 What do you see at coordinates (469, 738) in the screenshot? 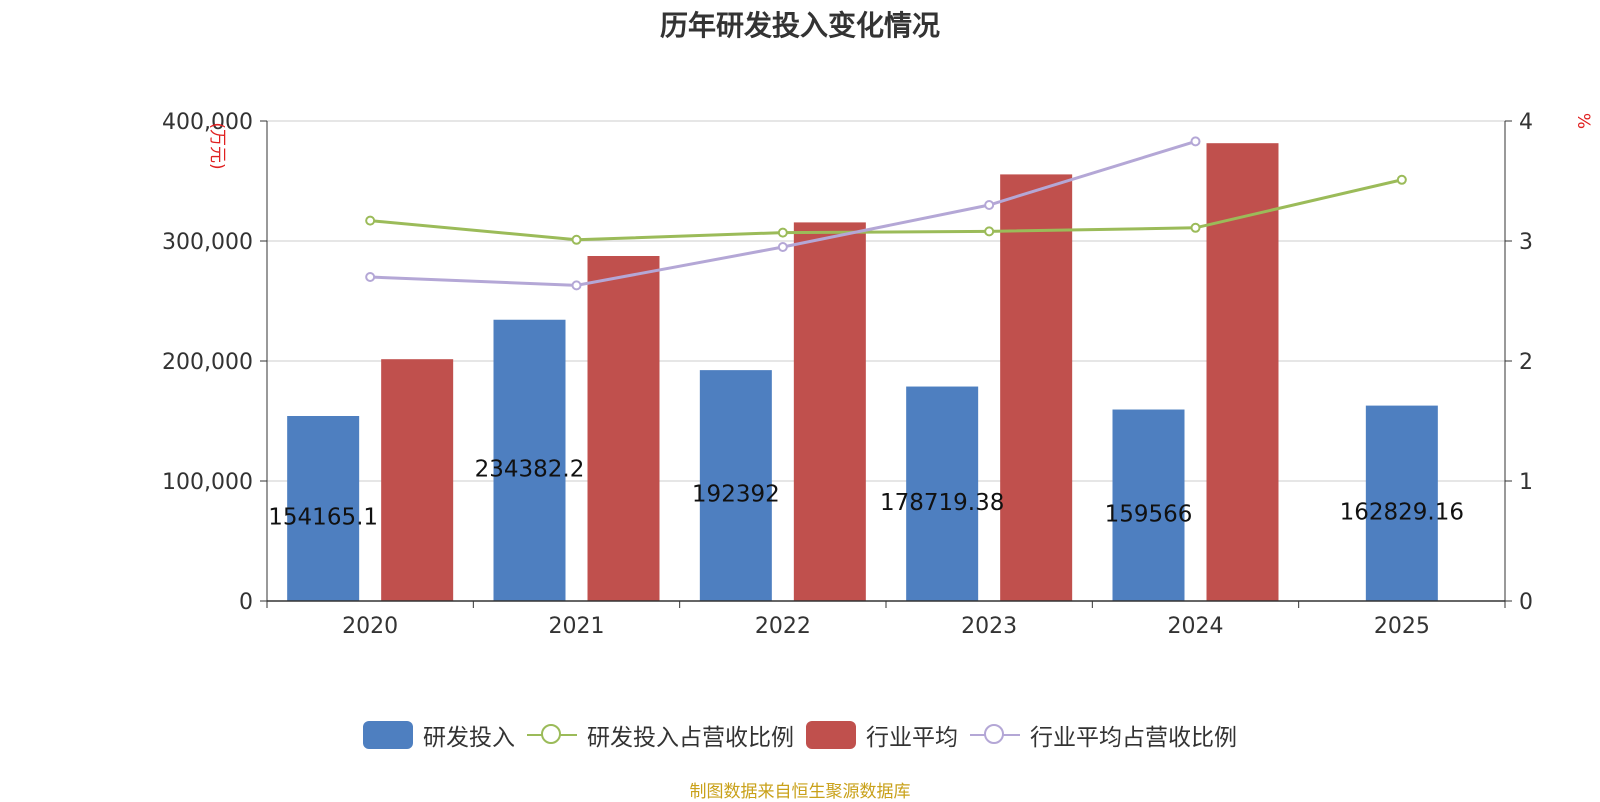
I see `legend-label-rd-investment: 研发投入` at bounding box center [469, 738].